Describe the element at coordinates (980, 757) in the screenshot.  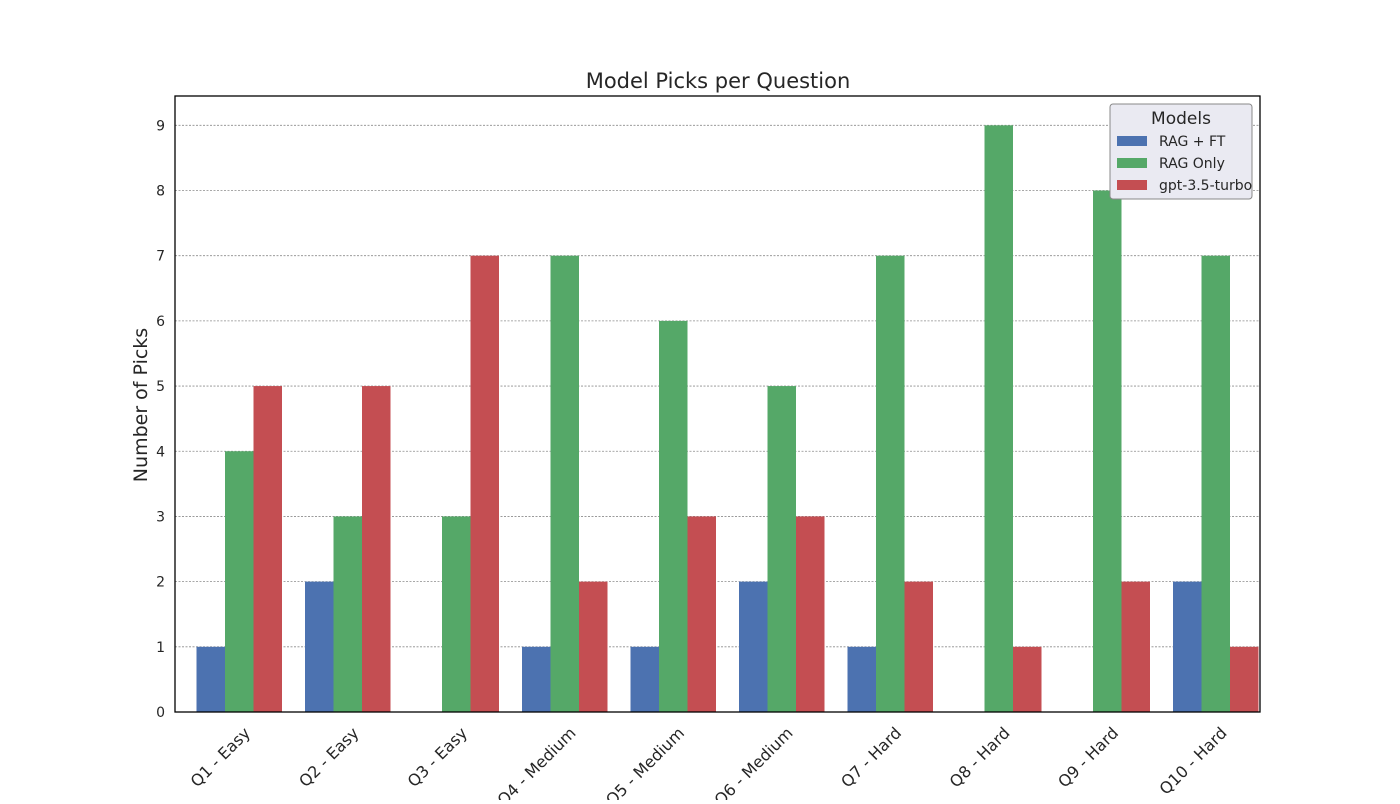
I see `x-tick-label: Q8 - Hard` at that location.